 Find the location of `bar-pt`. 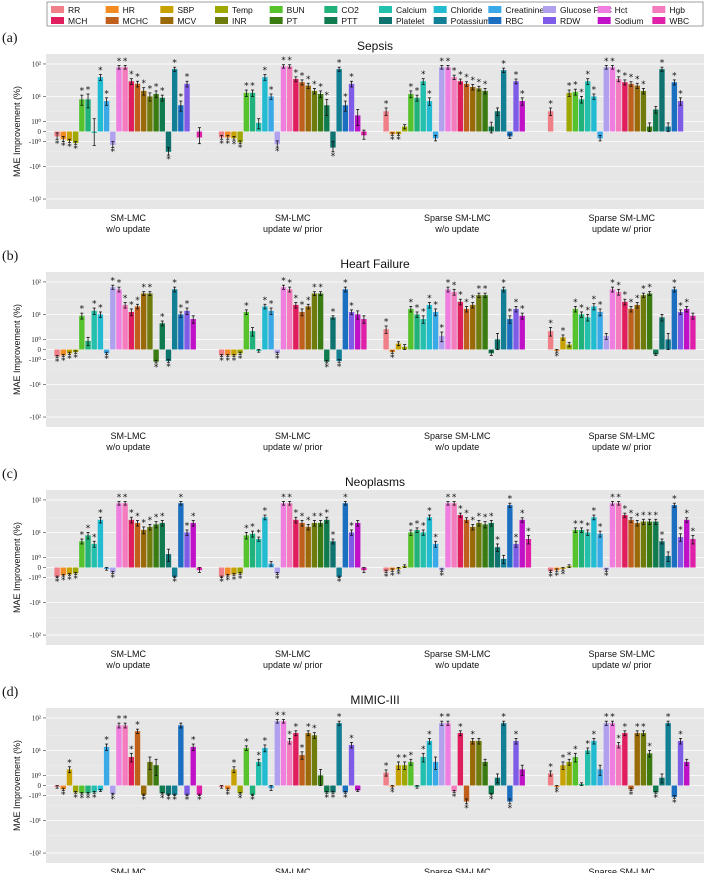

bar-pt is located at coordinates (320, 112).